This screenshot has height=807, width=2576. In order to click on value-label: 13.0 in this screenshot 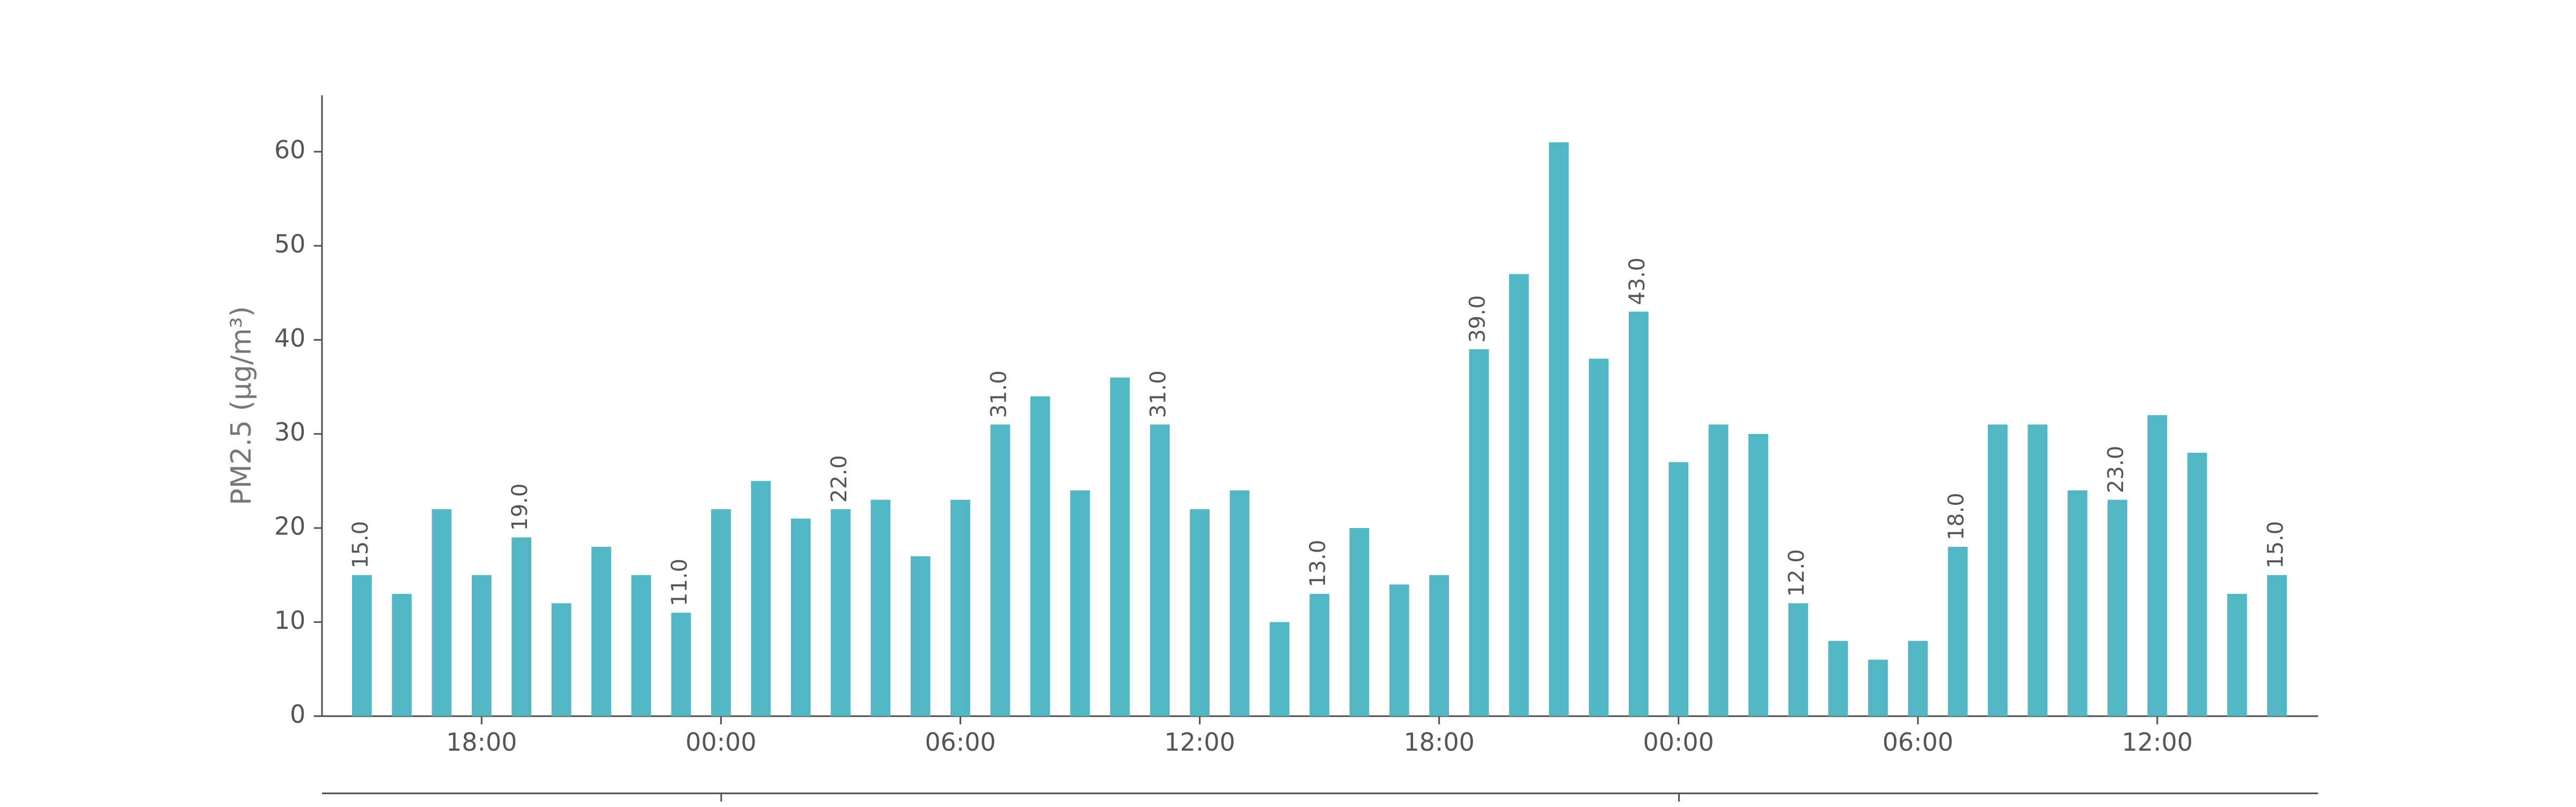, I will do `click(1318, 564)`.